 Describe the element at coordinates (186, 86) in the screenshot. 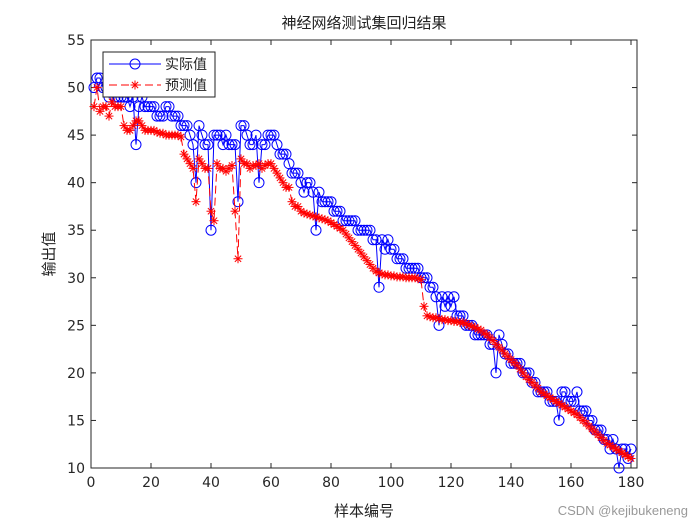

I see `legend-label-predicted: 预测值` at that location.